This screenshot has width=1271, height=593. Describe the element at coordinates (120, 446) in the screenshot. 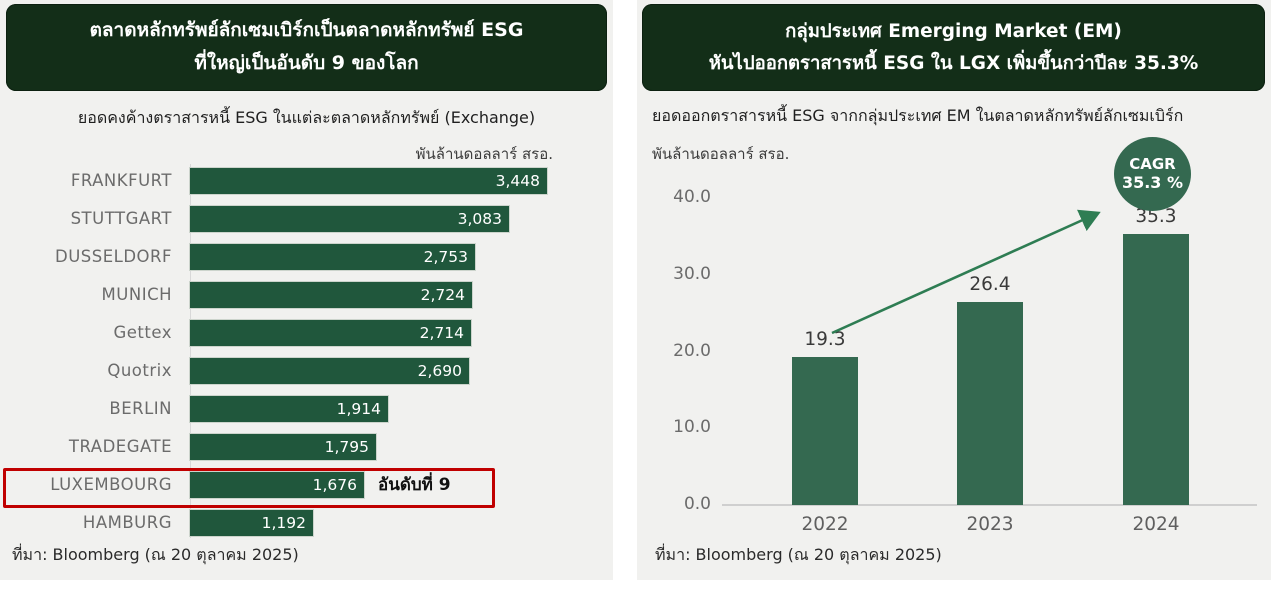

I see `bar-label-tradegate: TRADEGATE` at that location.